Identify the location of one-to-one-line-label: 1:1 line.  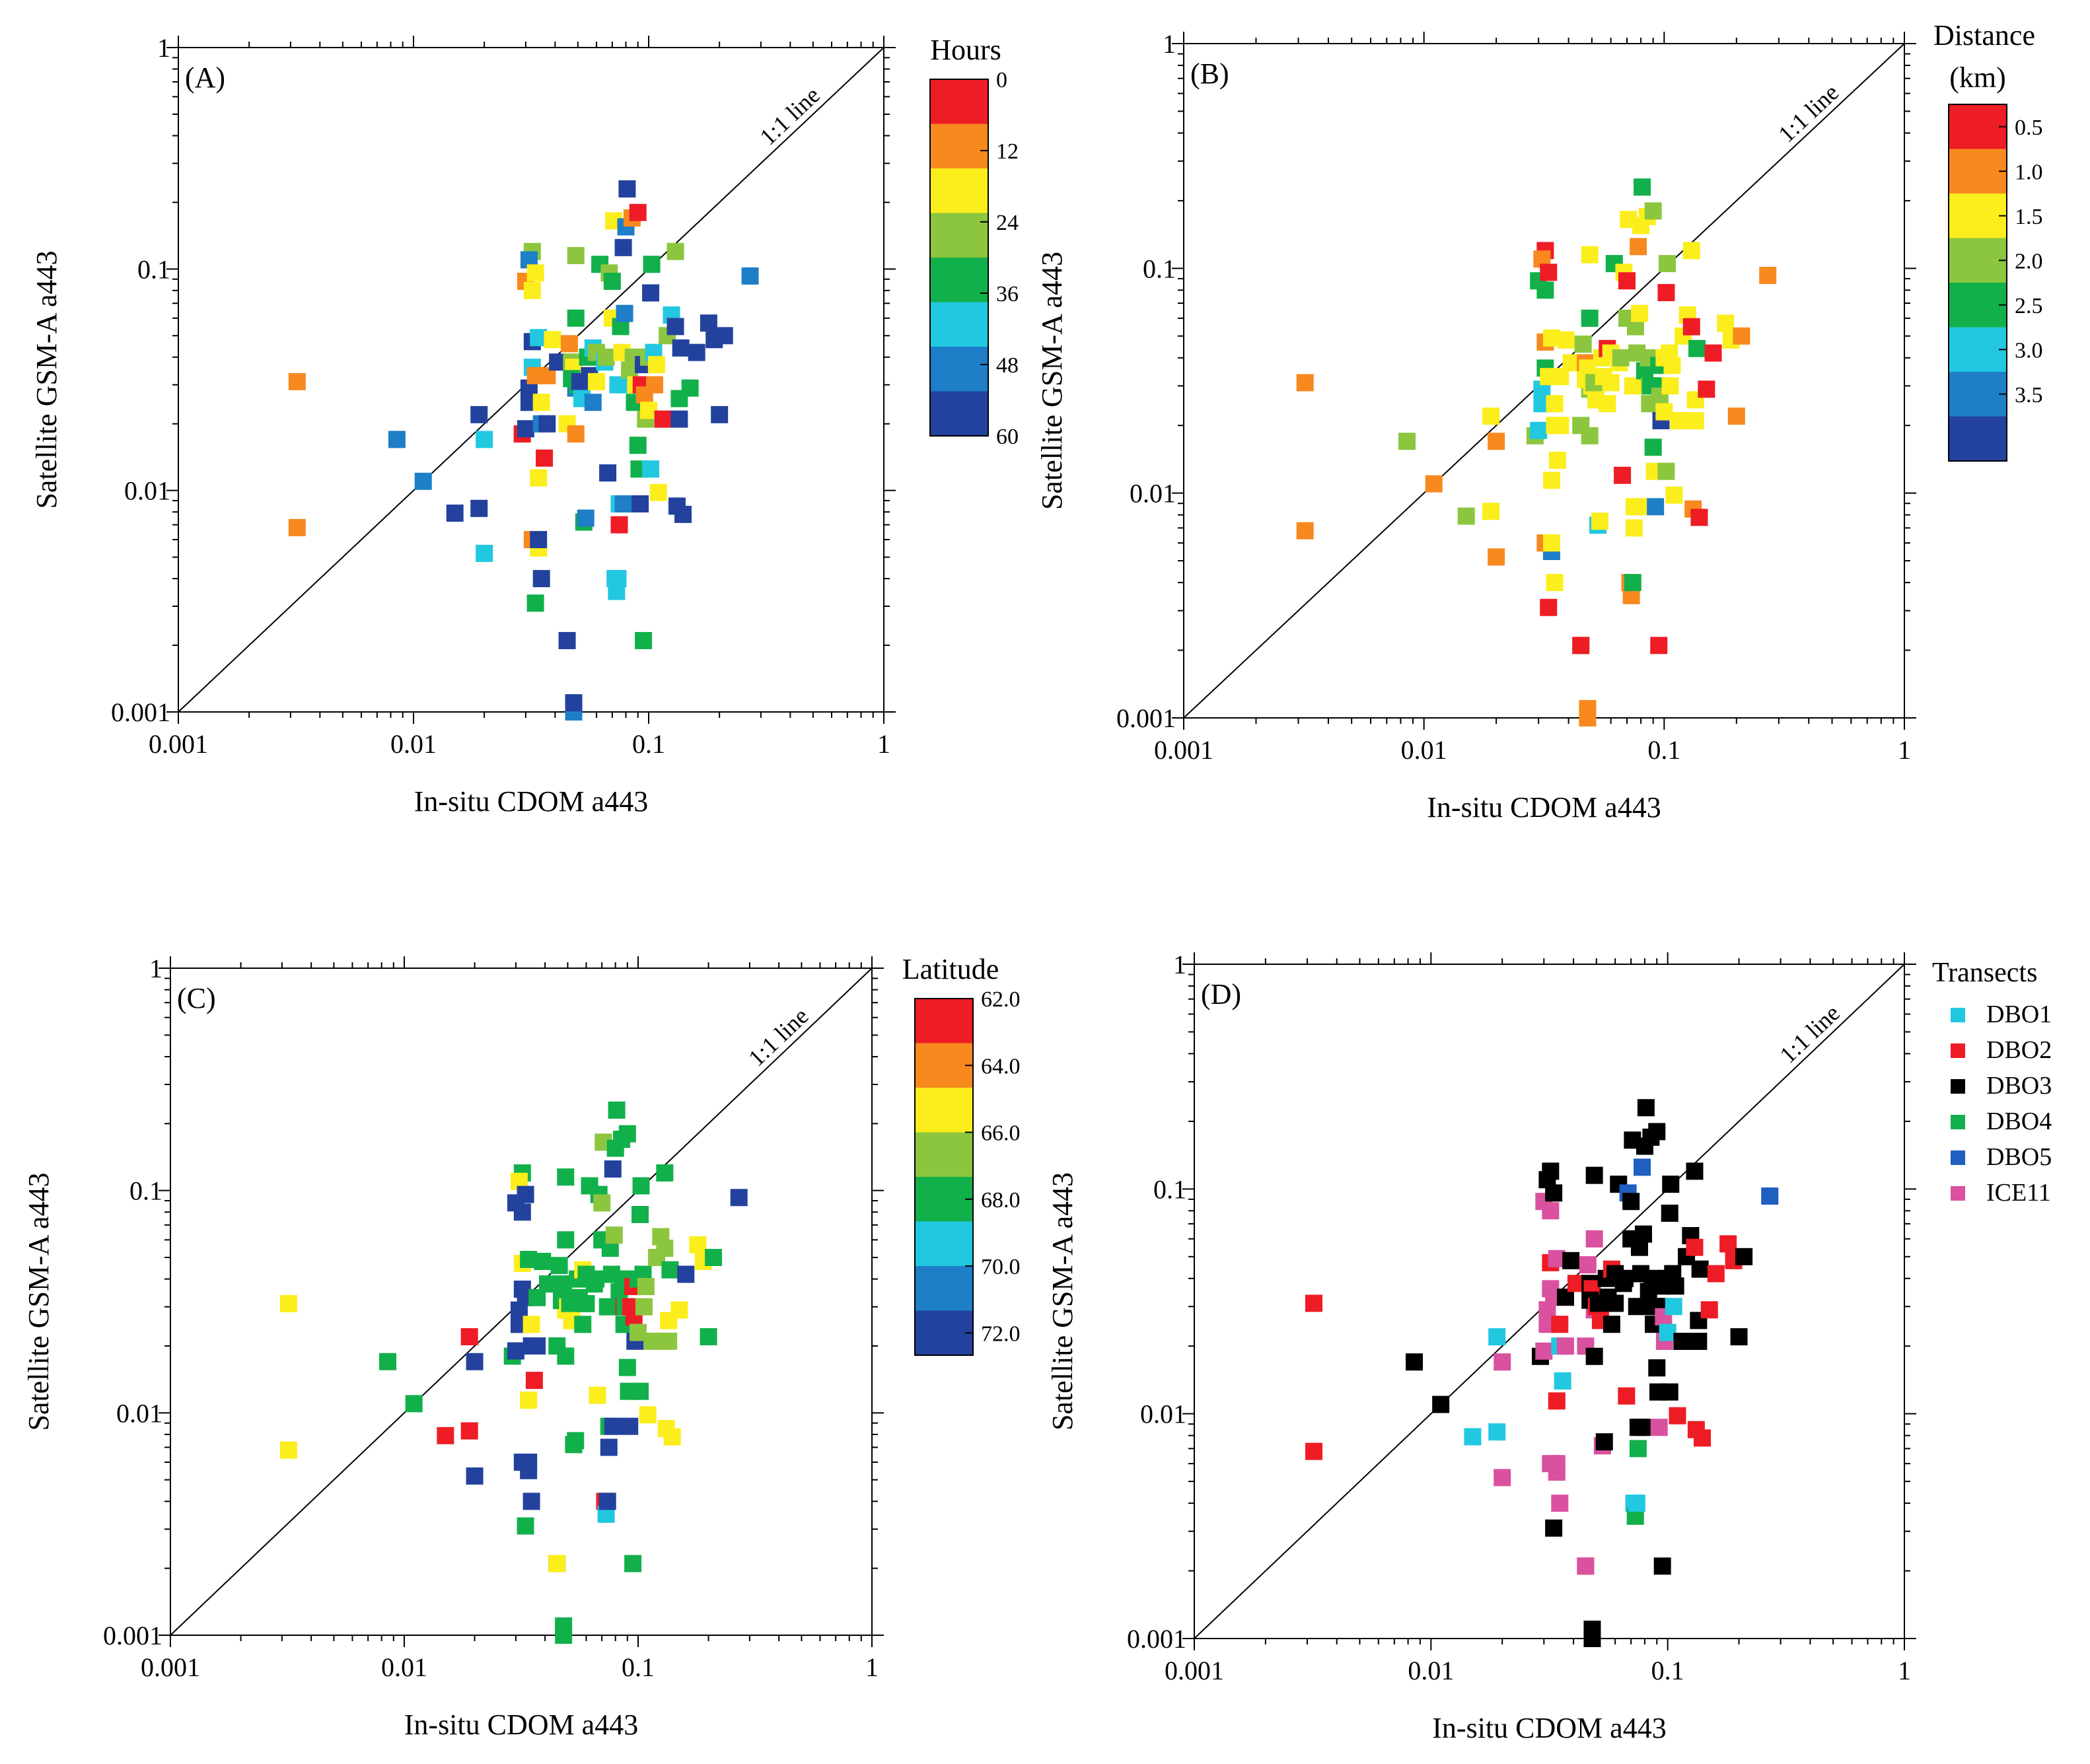
(1808, 113).